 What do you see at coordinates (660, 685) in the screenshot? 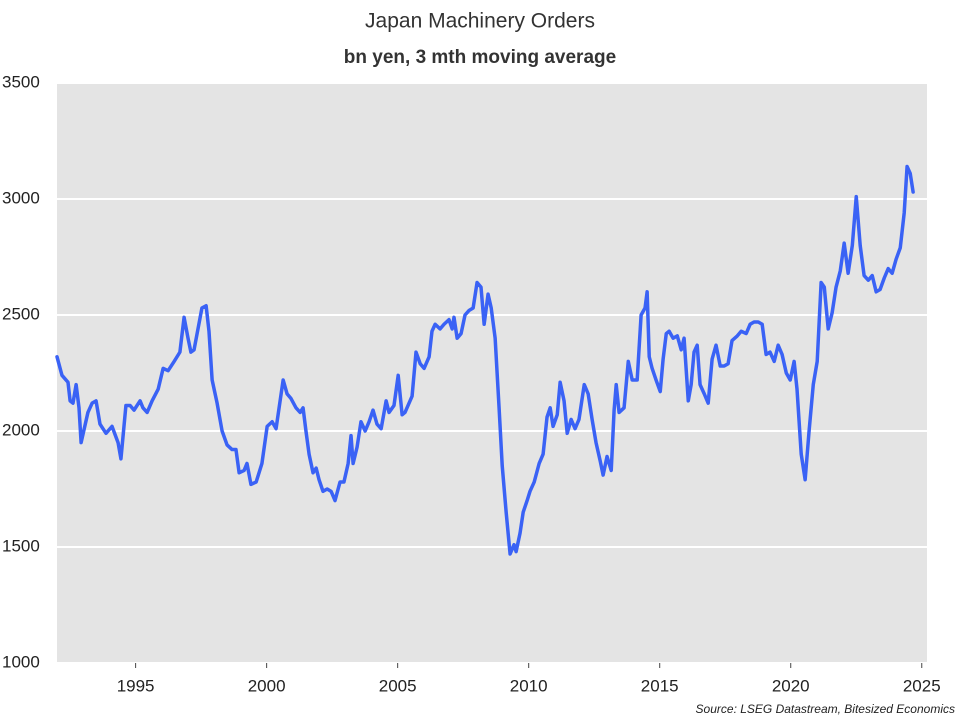
I see `x-tick-label: 2015` at bounding box center [660, 685].